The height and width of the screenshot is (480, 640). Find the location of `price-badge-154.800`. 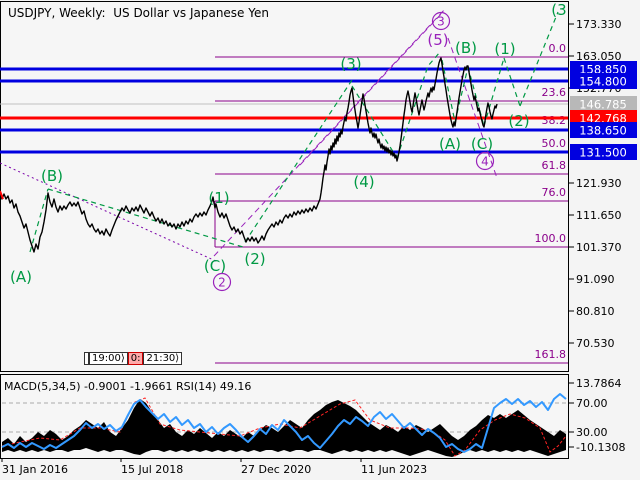

price-badge-154.800 is located at coordinates (603, 81).